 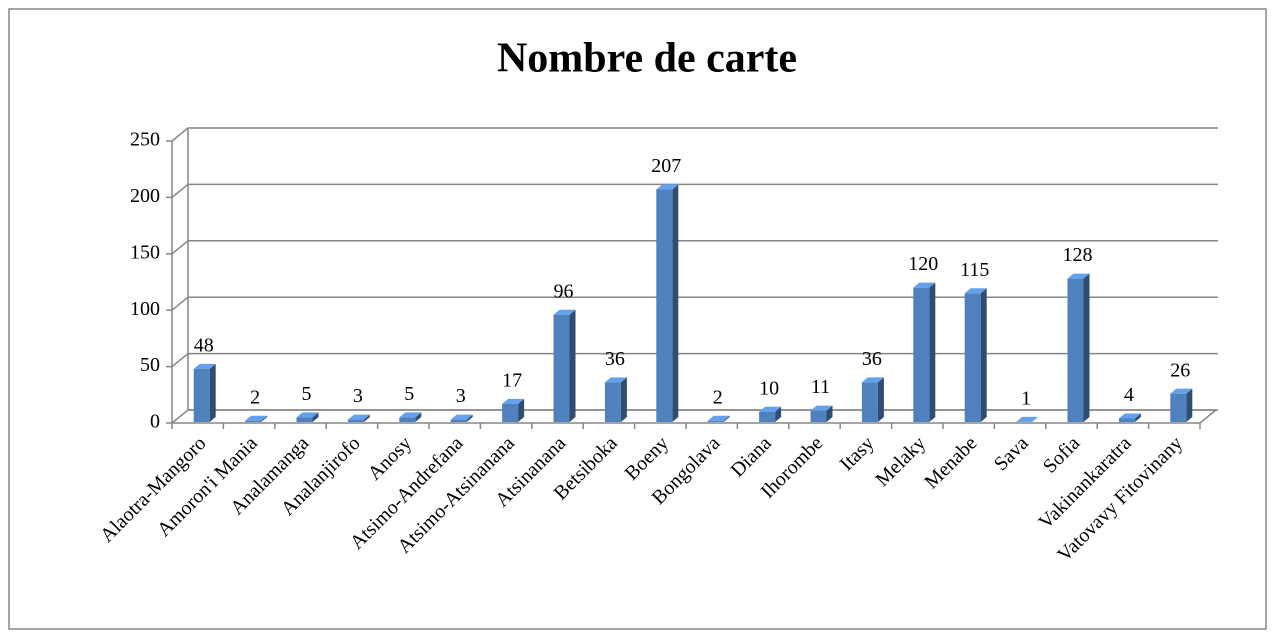 What do you see at coordinates (923, 264) in the screenshot?
I see `data-label: 120` at bounding box center [923, 264].